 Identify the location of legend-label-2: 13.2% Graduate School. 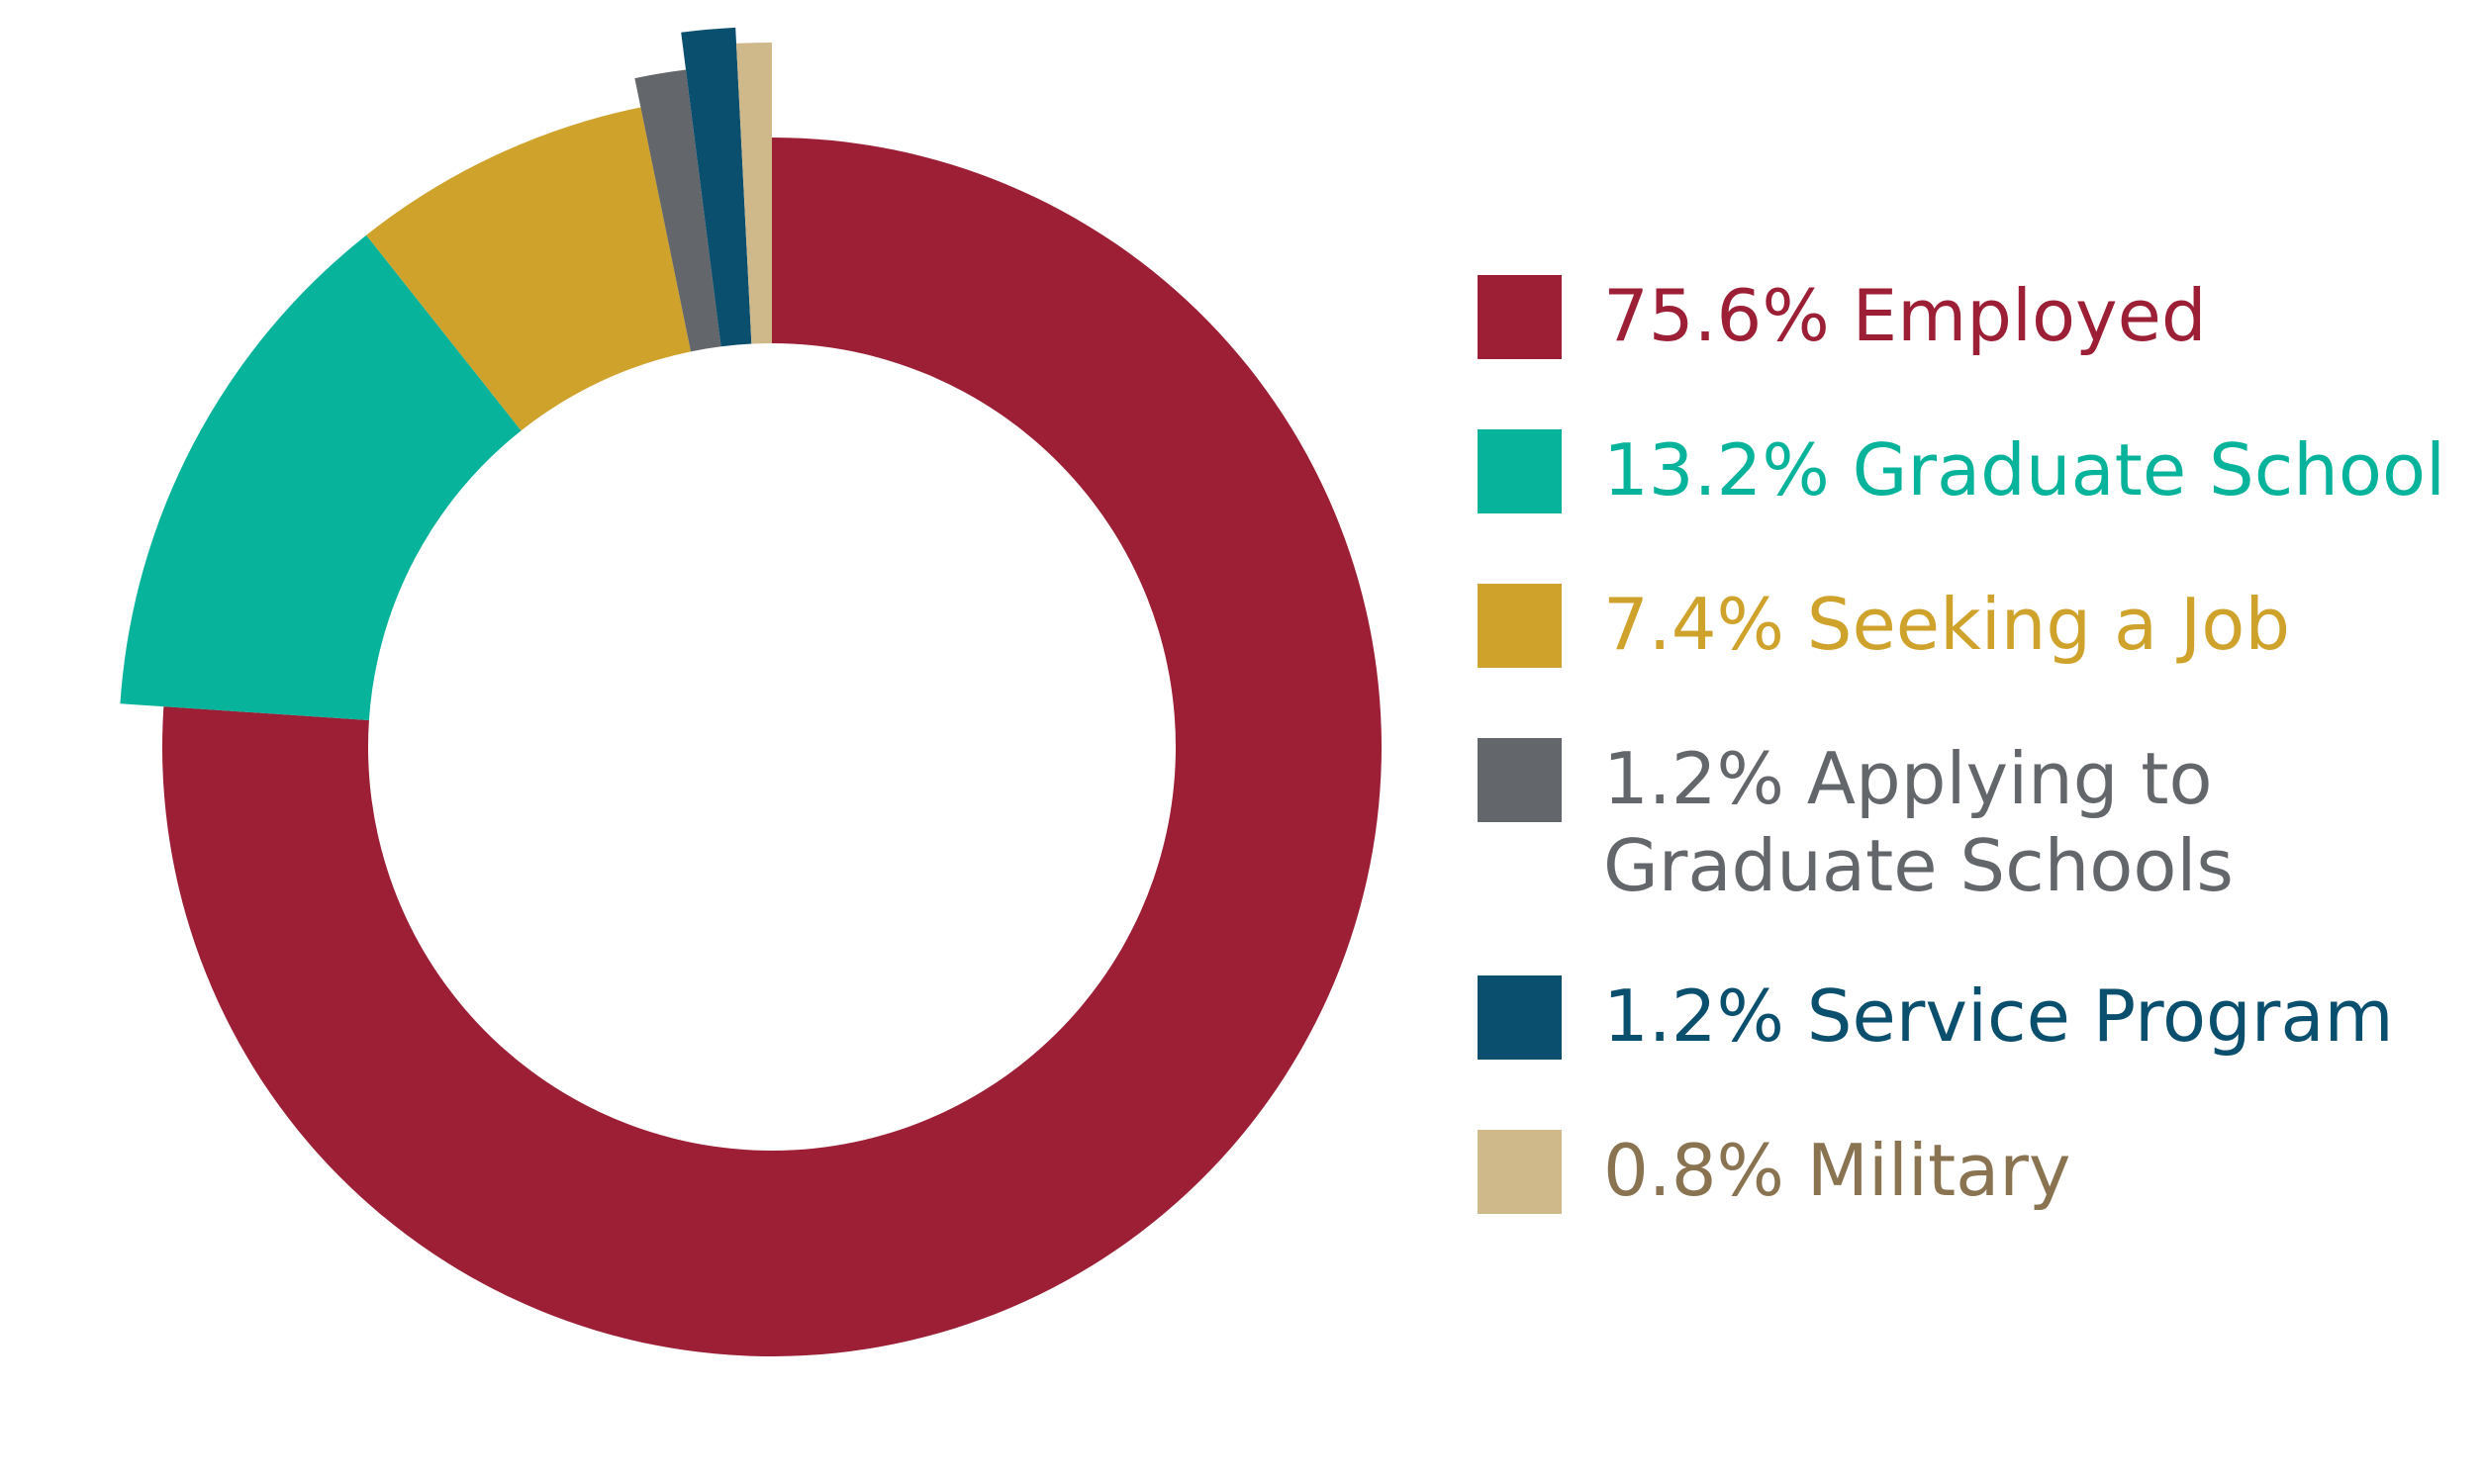
(2024, 469).